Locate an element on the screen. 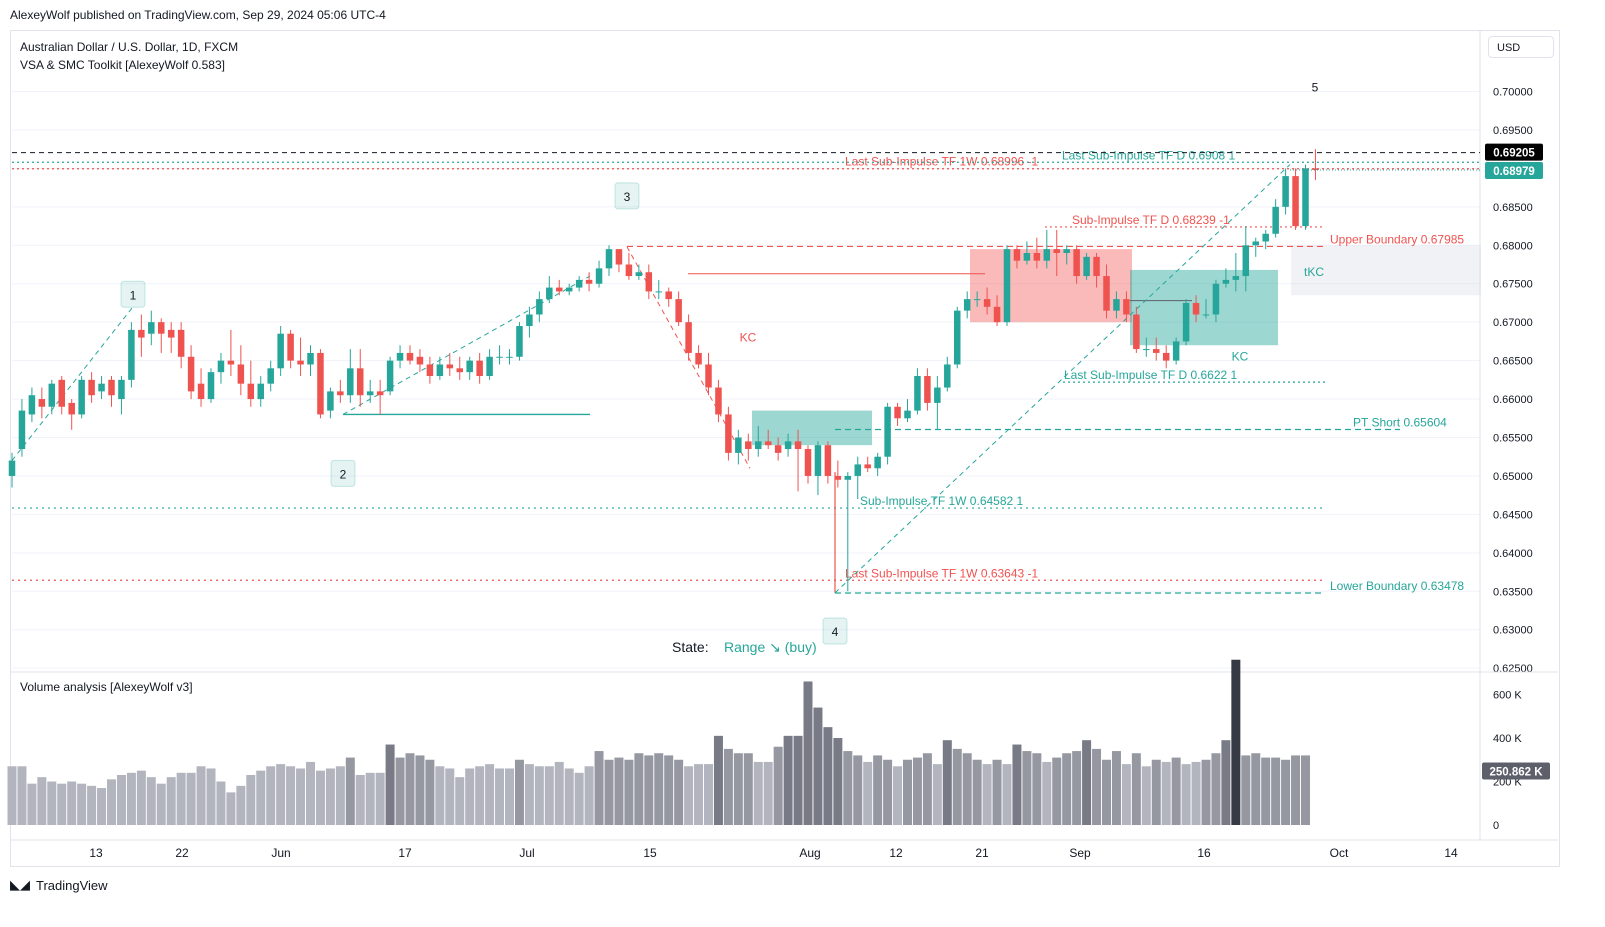  volume-panel-title: Volume analysis [AlexeyWolf v3] is located at coordinates (106, 687).